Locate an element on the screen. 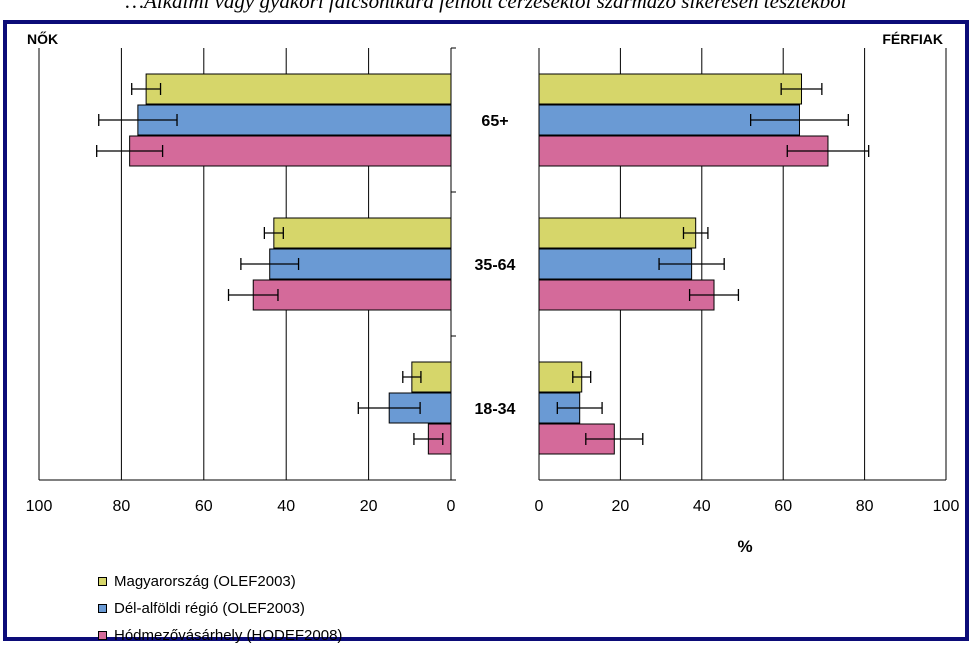 This screenshot has width=972, height=649. x-tick-label-women: 100 is located at coordinates (39, 506).